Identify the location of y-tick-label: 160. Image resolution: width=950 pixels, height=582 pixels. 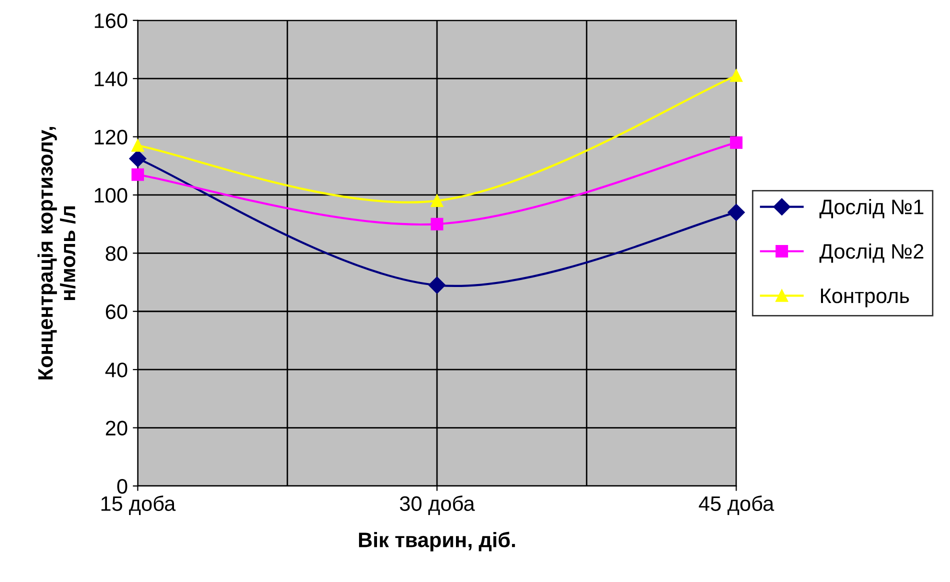
(111, 20).